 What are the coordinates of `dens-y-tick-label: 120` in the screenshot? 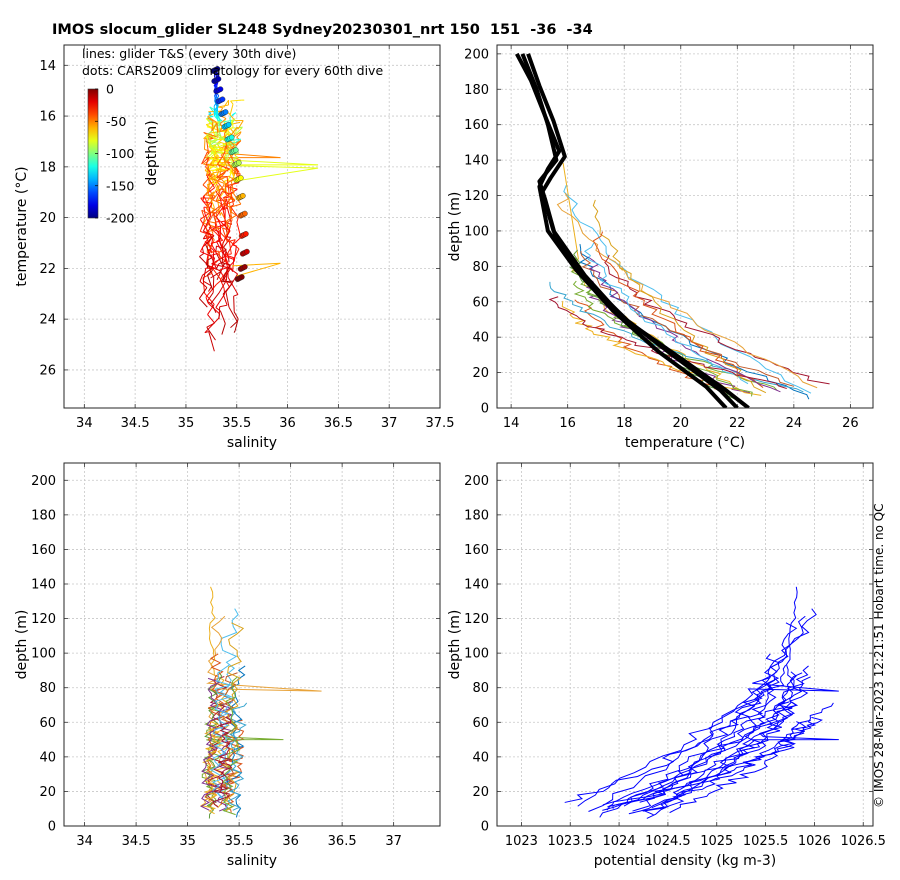 It's located at (476, 619).